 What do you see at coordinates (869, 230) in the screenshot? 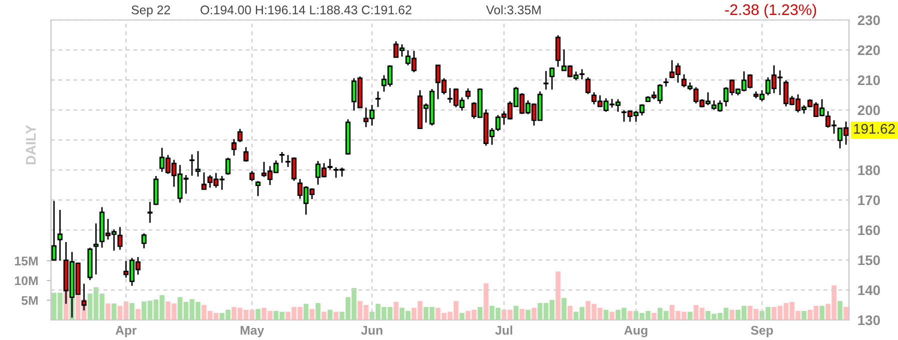
I see `y-tick-label: 160` at bounding box center [869, 230].